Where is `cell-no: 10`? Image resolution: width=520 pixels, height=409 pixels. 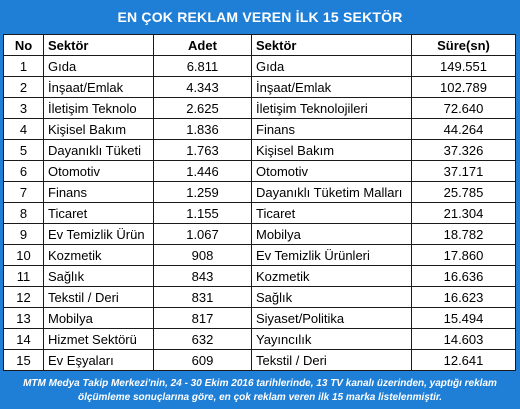 cell-no: 10 is located at coordinates (23, 255).